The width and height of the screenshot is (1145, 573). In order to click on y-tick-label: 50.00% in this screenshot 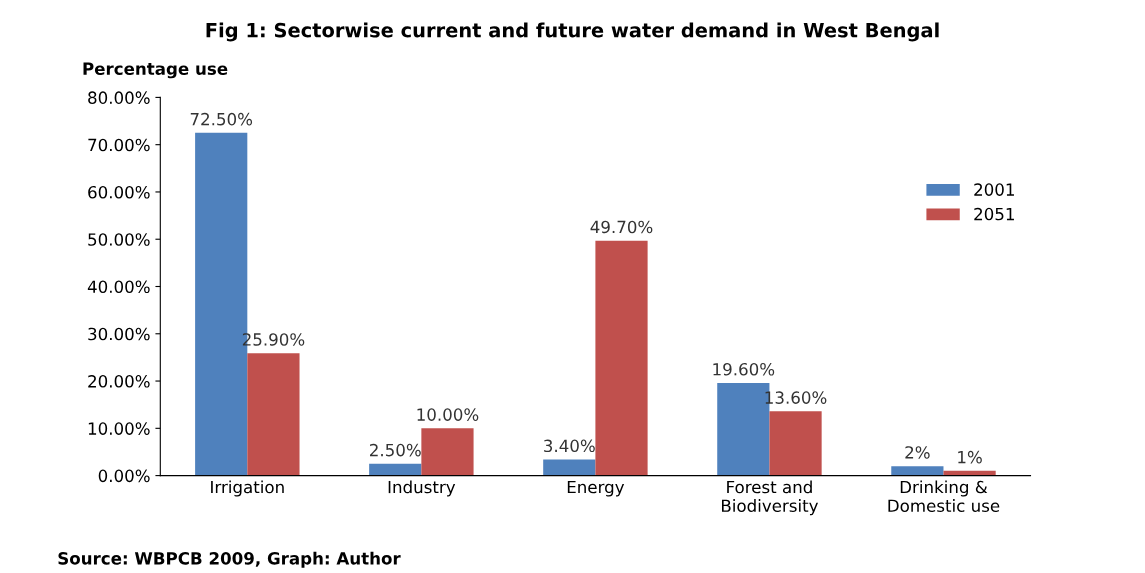, I will do `click(119, 239)`.